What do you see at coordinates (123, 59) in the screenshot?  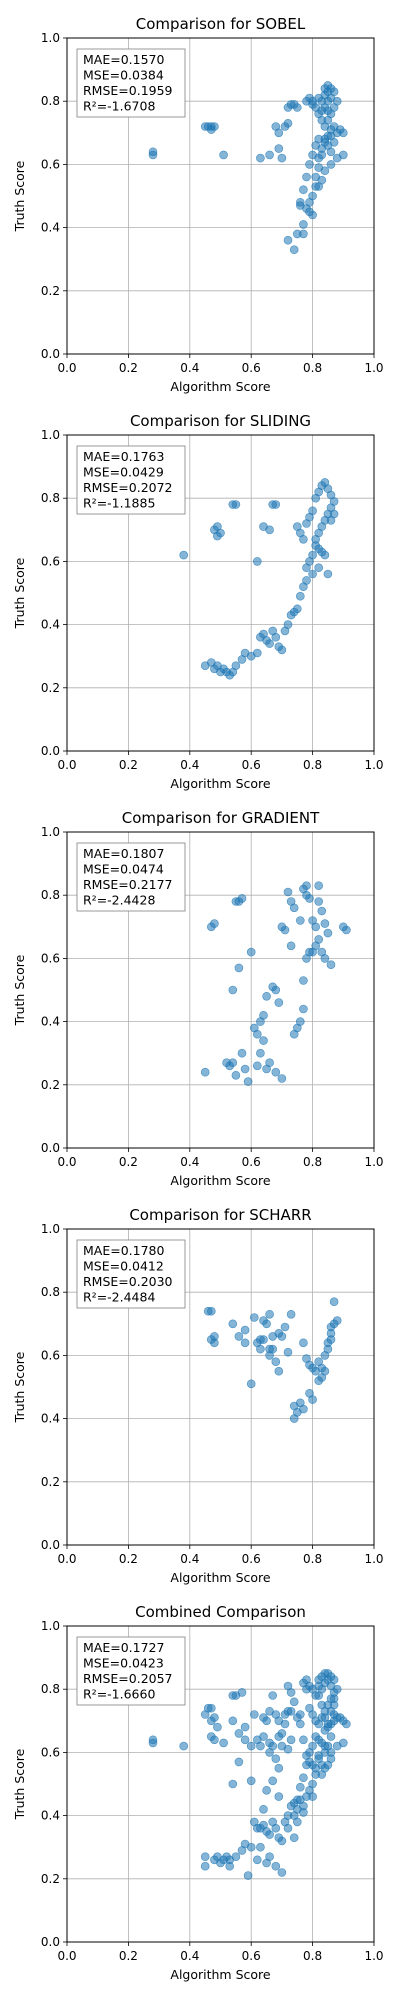 I see `stats-line: MAE=0.1570` at bounding box center [123, 59].